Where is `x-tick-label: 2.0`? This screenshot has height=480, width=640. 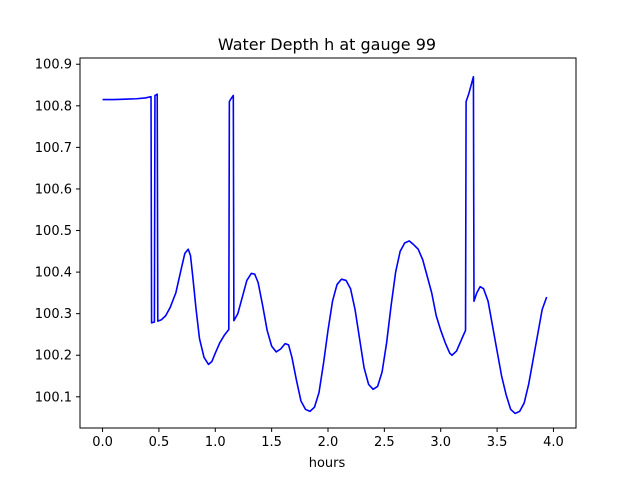 x-tick-label: 2.0 is located at coordinates (328, 442).